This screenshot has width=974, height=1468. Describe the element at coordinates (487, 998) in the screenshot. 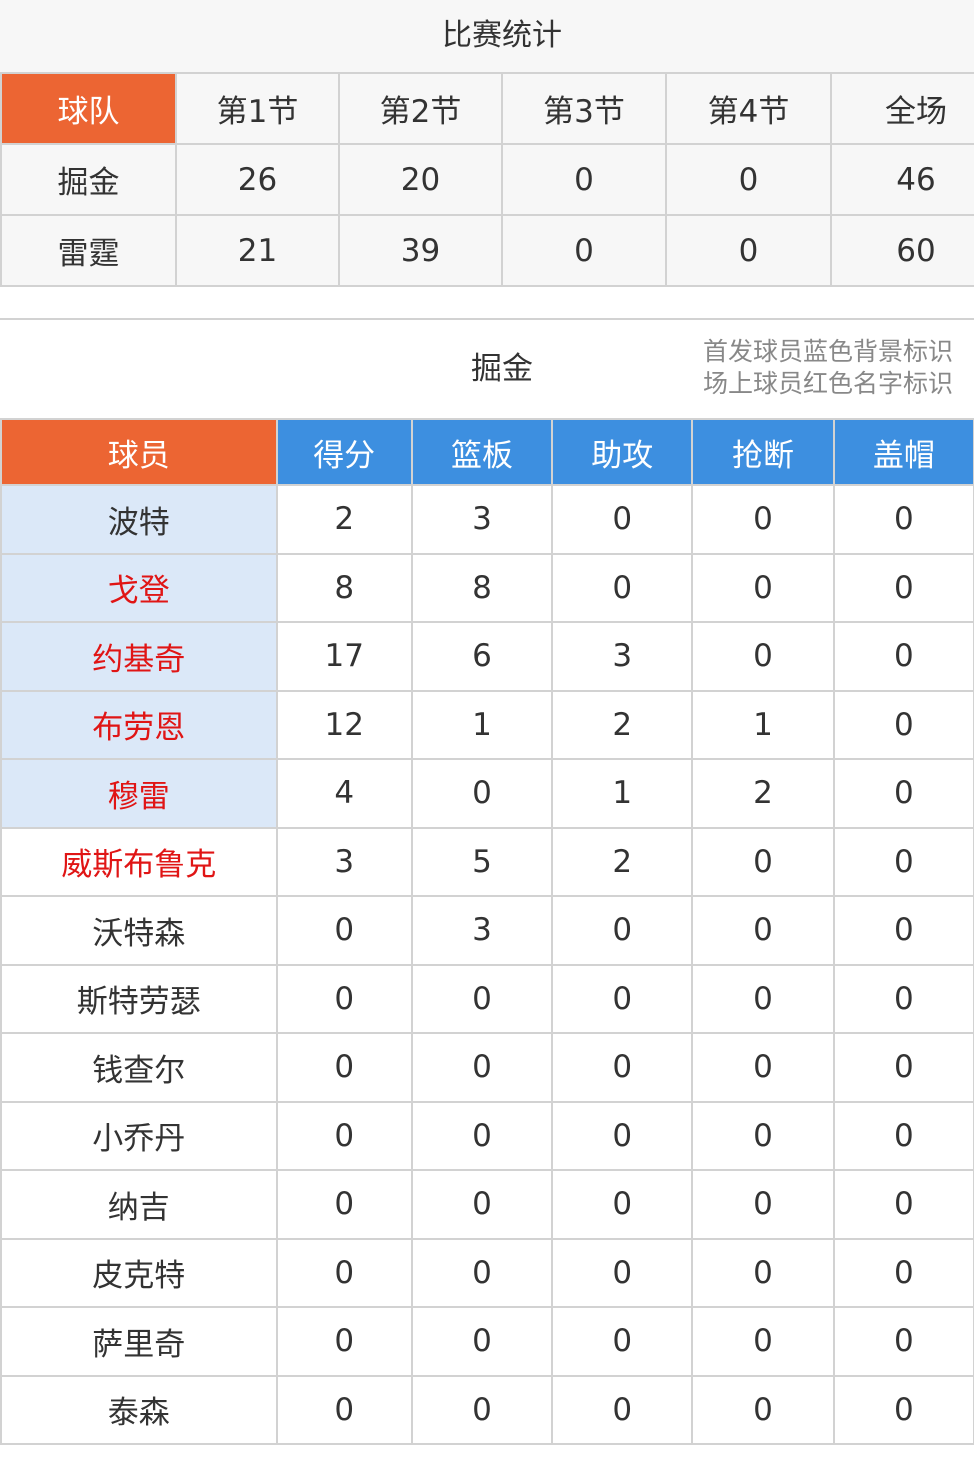

I see `player-row: 斯特劳瑟 0 0 0 0 0` at that location.